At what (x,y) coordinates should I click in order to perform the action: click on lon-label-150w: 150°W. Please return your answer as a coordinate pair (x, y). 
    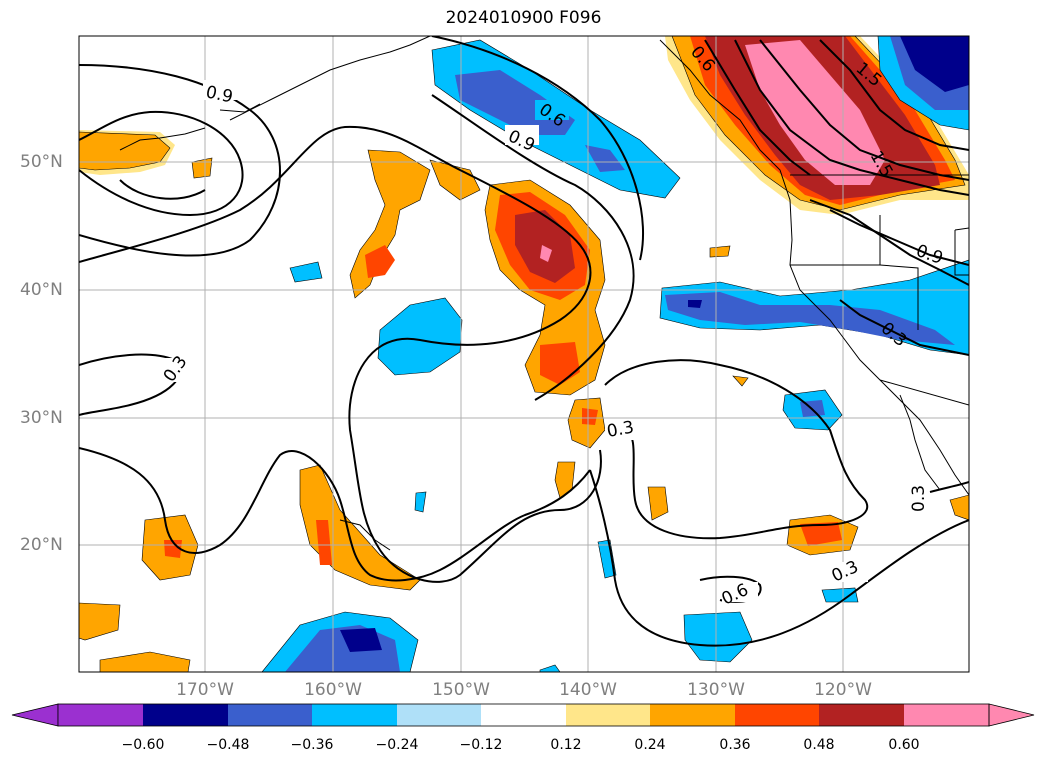
    Looking at the image, I should click on (461, 690).